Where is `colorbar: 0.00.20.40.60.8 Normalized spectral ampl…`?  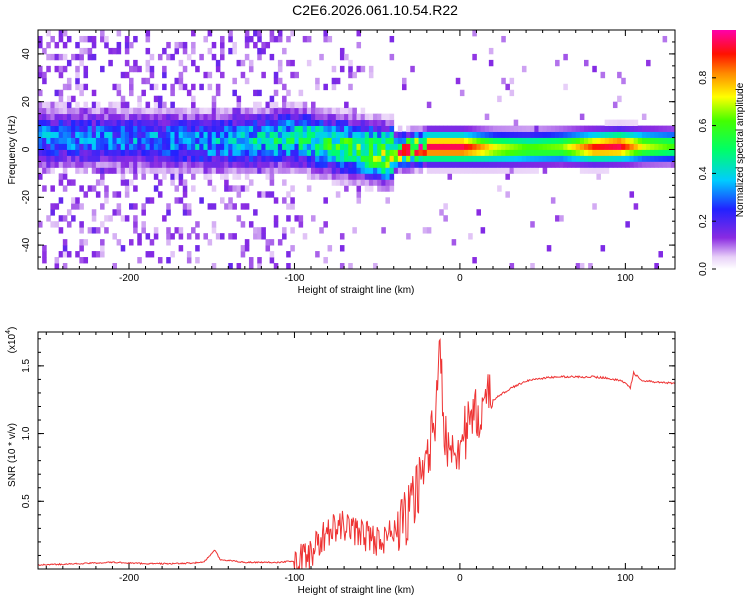 colorbar: 0.00.20.40.60.8 Normalized spectral ampl… is located at coordinates (722, 153).